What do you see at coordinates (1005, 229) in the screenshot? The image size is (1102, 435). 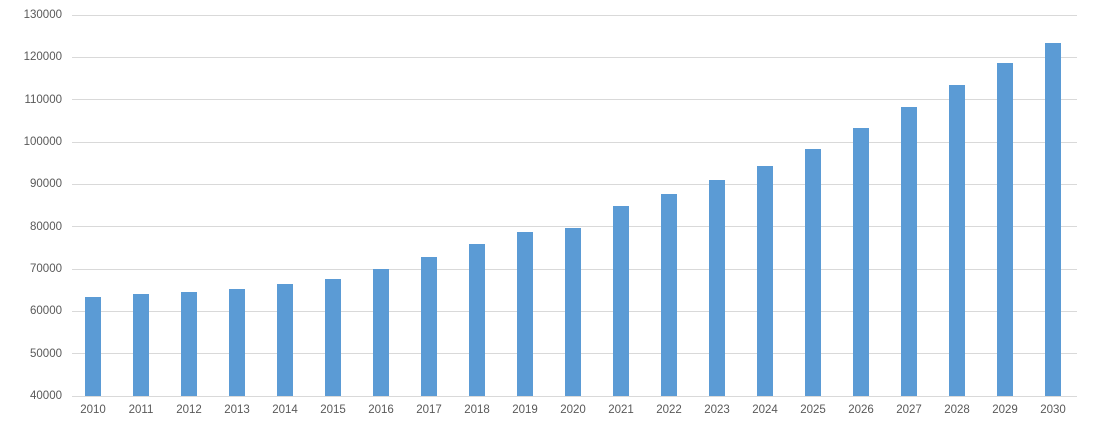 I see `bar-2029` at bounding box center [1005, 229].